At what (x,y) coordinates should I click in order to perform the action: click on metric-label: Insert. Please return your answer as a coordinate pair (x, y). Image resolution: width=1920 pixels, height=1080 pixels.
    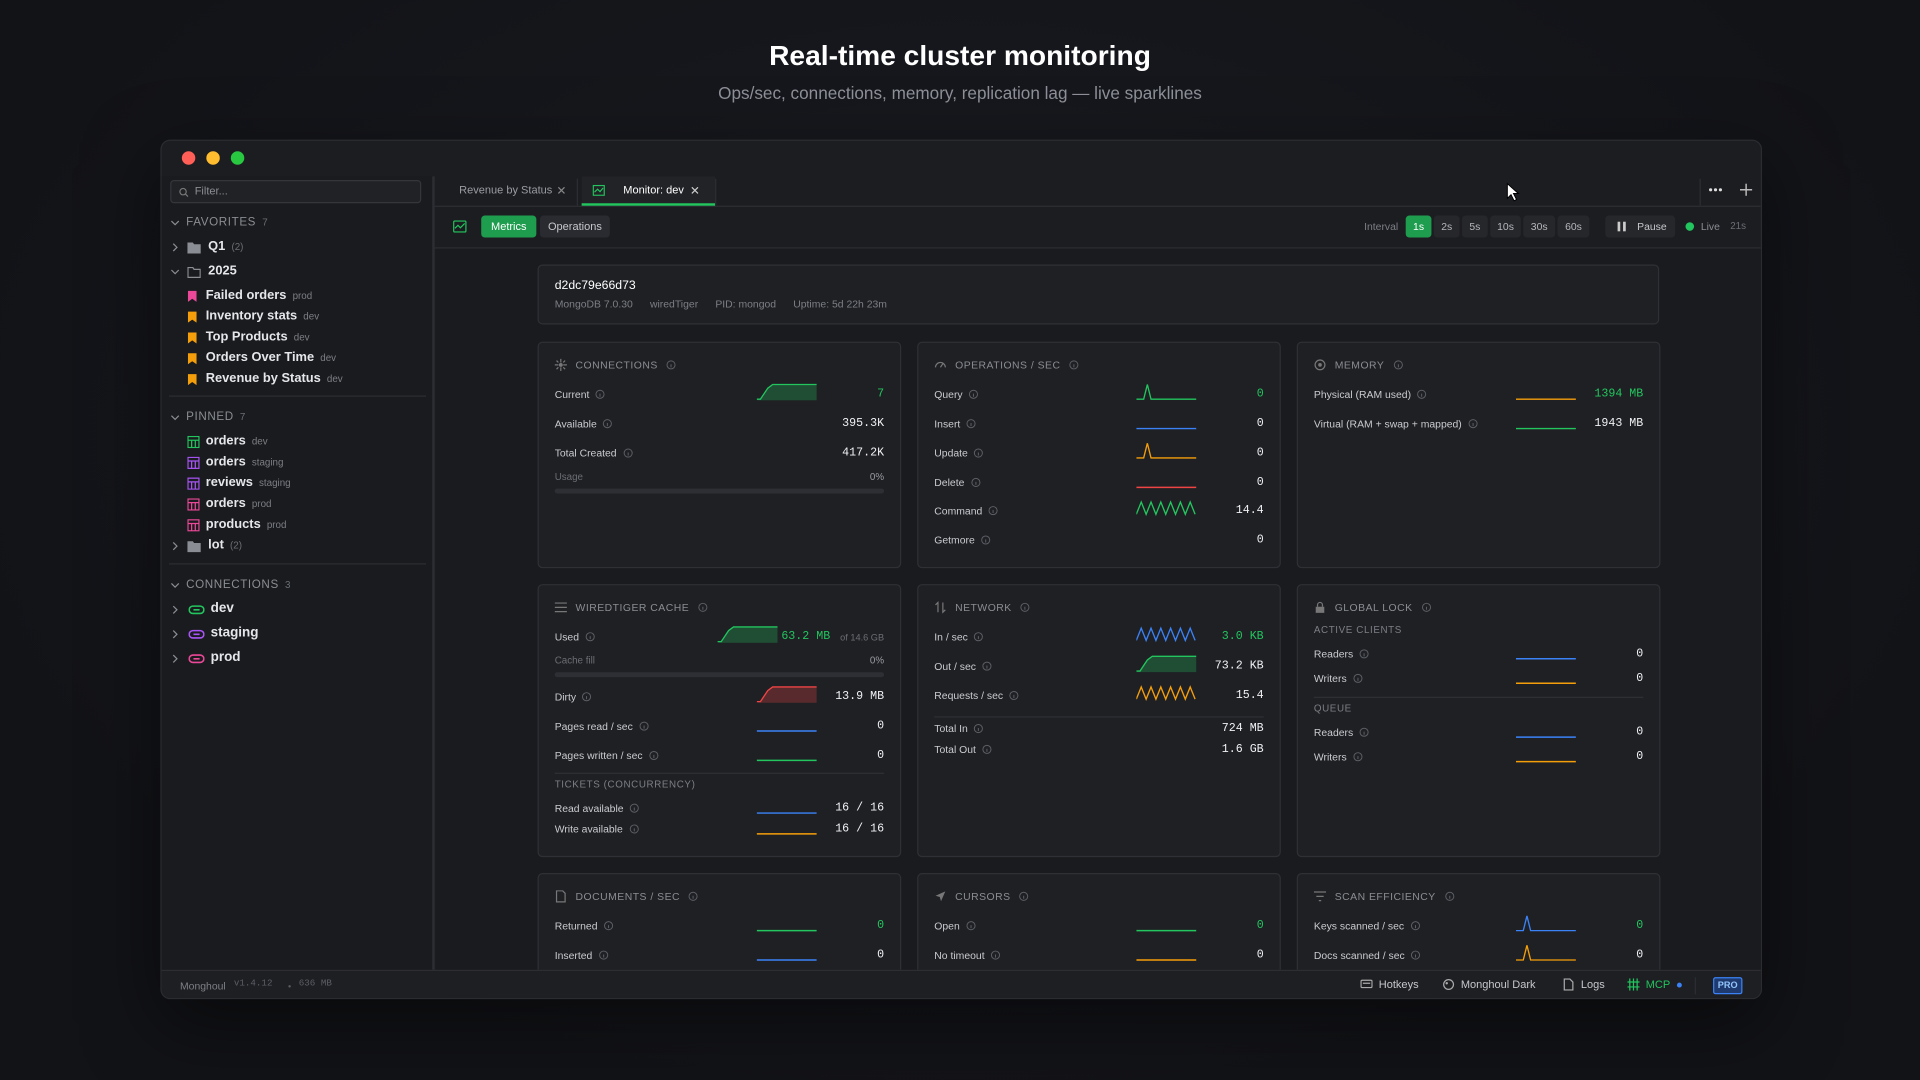
    Looking at the image, I should click on (947, 423).